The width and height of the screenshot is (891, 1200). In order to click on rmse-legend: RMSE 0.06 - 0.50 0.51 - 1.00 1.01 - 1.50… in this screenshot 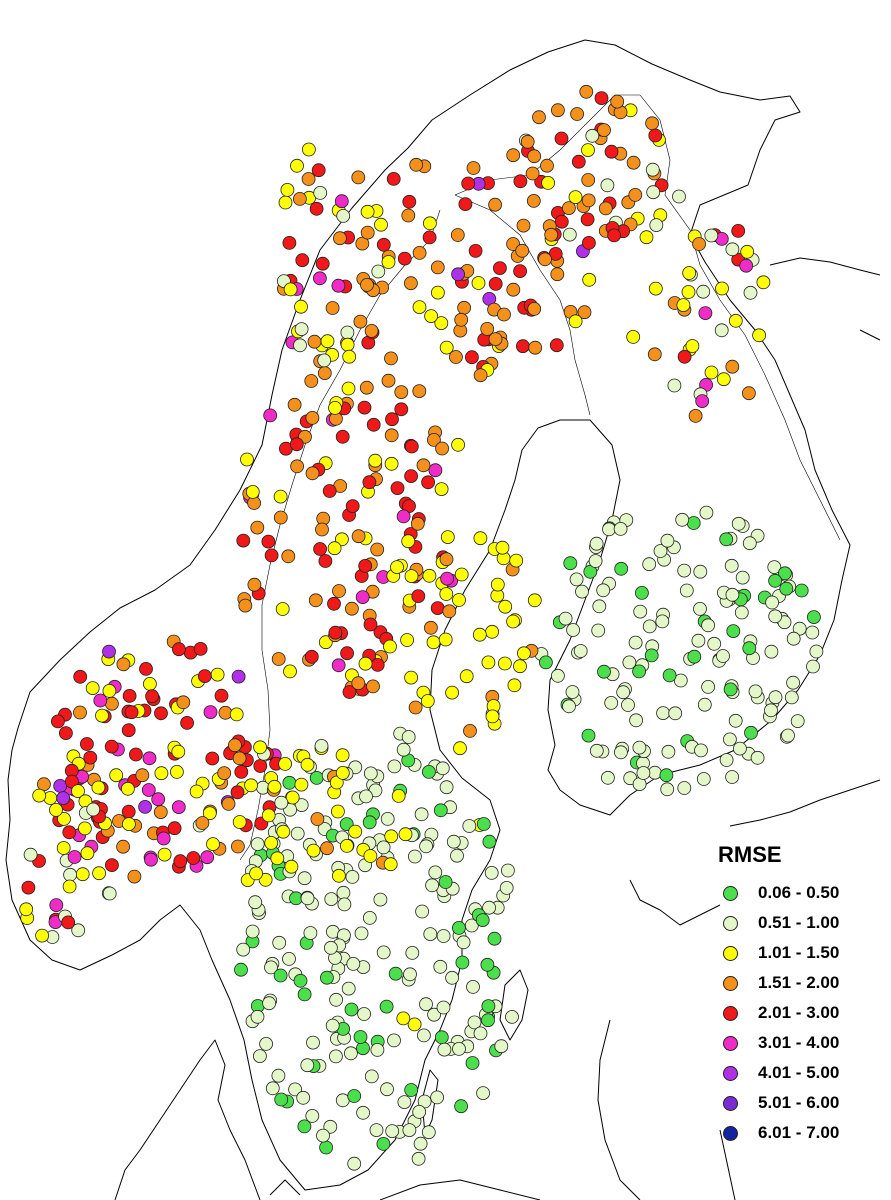, I will do `click(803, 995)`.